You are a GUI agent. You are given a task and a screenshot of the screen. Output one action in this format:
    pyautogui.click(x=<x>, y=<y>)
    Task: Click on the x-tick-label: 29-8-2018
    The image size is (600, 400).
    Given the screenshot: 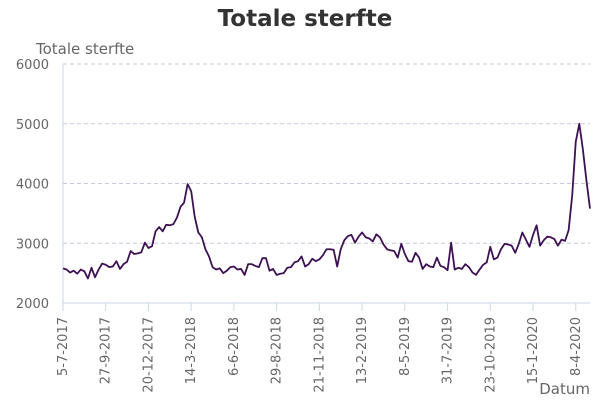 What is the action you would take?
    pyautogui.click(x=277, y=350)
    